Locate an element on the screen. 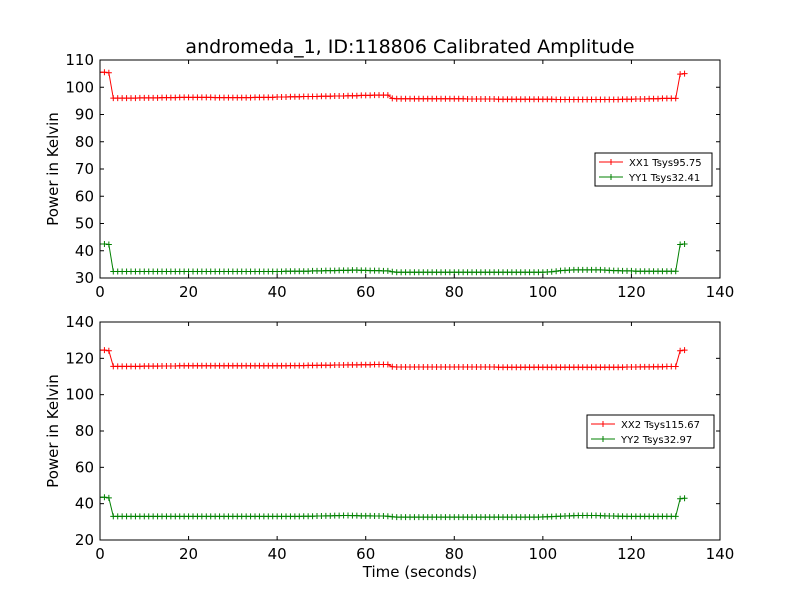 The width and height of the screenshot is (800, 604). series-line is located at coordinates (392, 258).